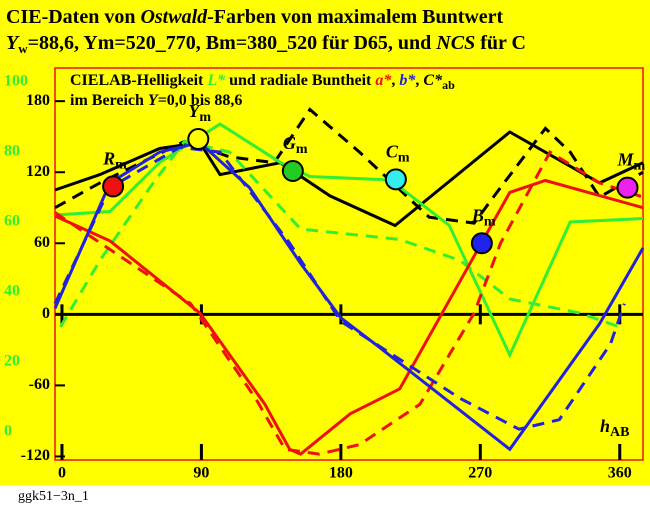 This screenshot has height=513, width=650. What do you see at coordinates (620, 473) in the screenshot?
I see `x-tick-label: 360` at bounding box center [620, 473].